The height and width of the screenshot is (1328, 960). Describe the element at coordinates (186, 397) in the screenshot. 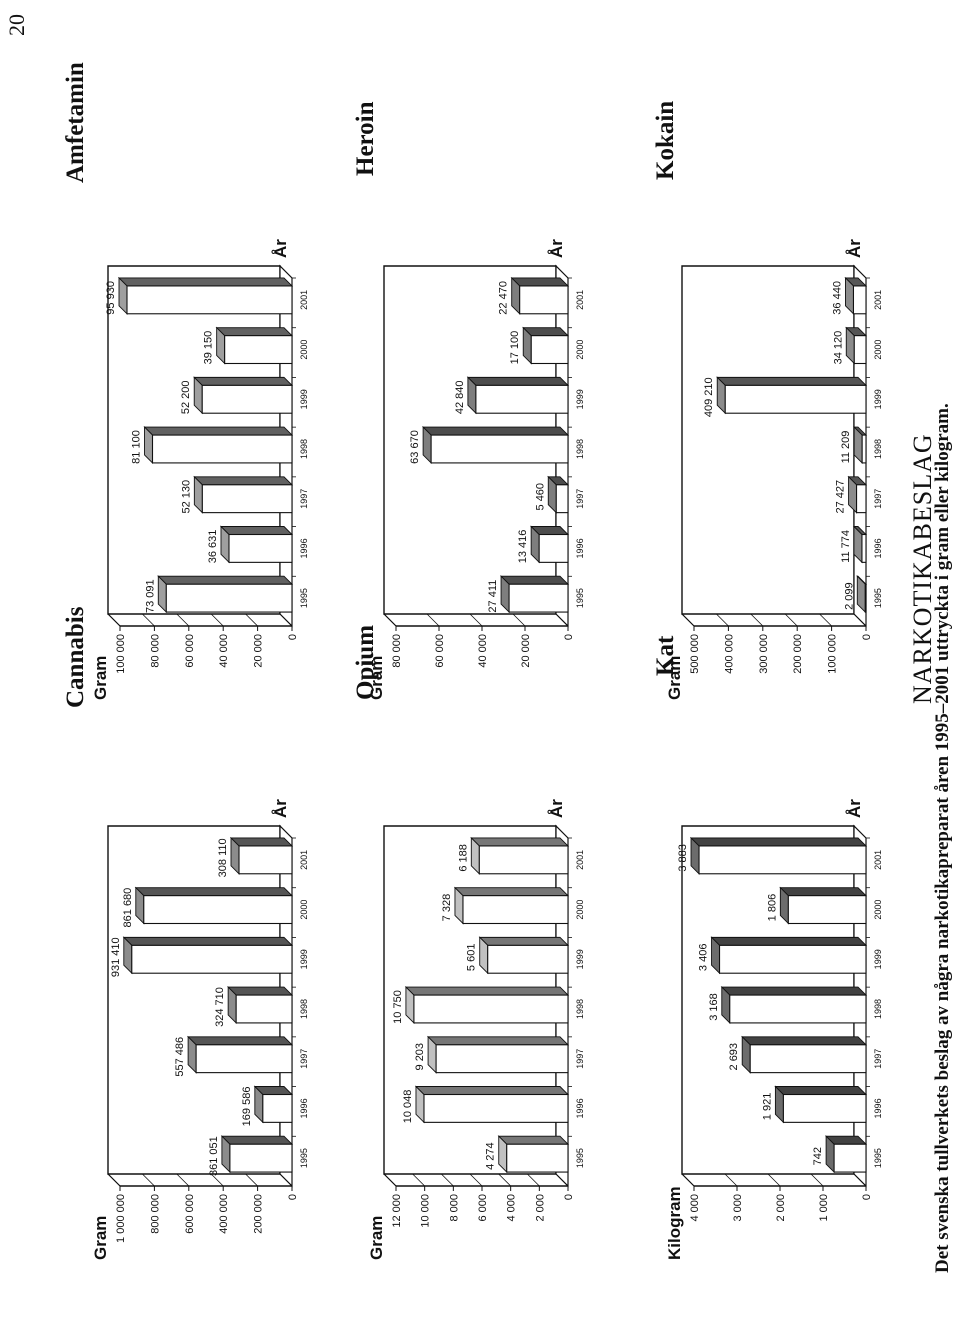

I see `bar-value-label: 52 200` at that location.